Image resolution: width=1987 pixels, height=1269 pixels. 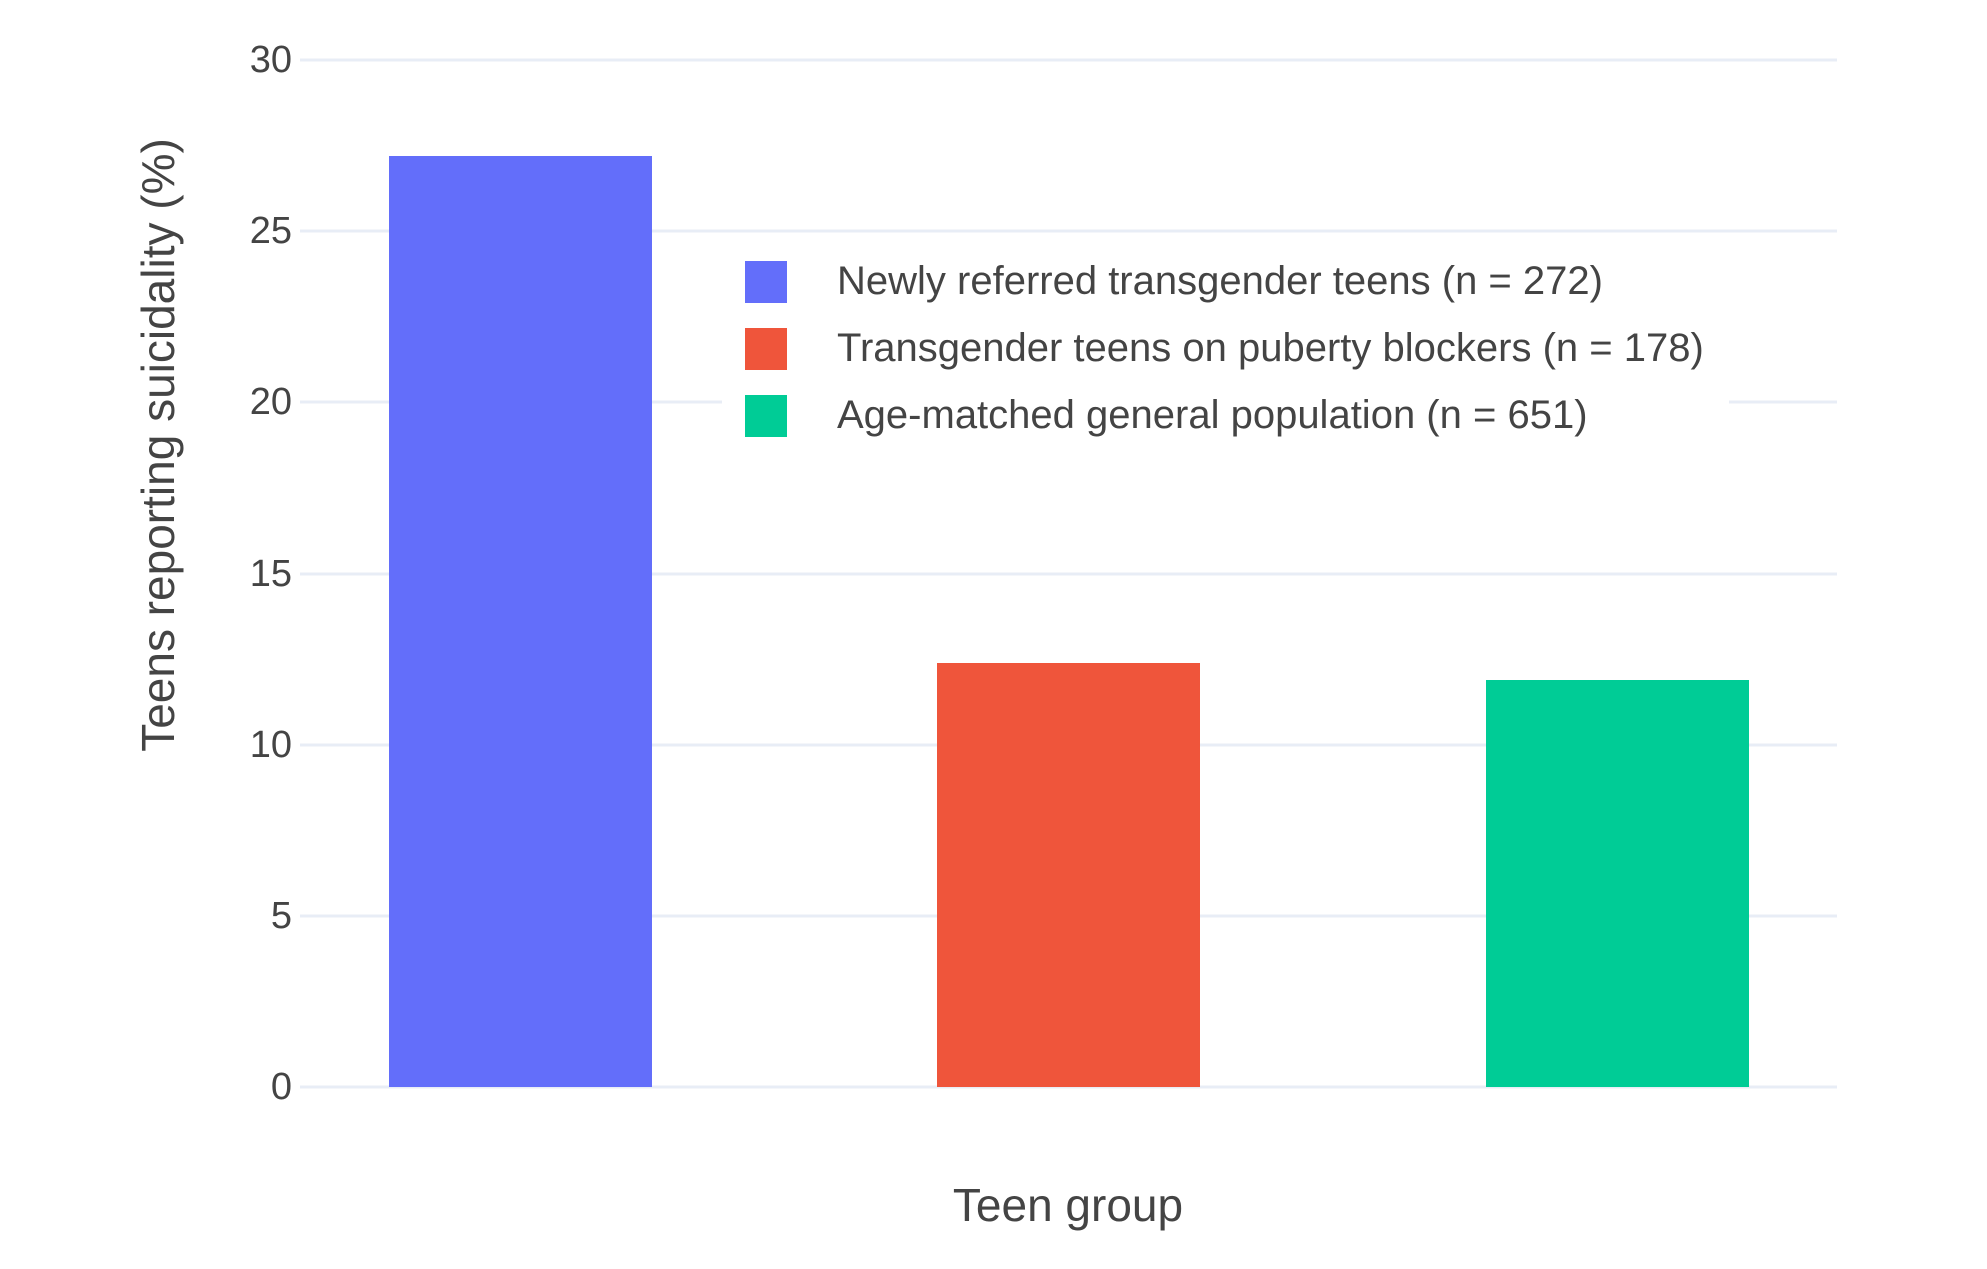 I want to click on y-axis-tick-labels: 0 5 10 15 20 25 30, so click(x=146, y=573).